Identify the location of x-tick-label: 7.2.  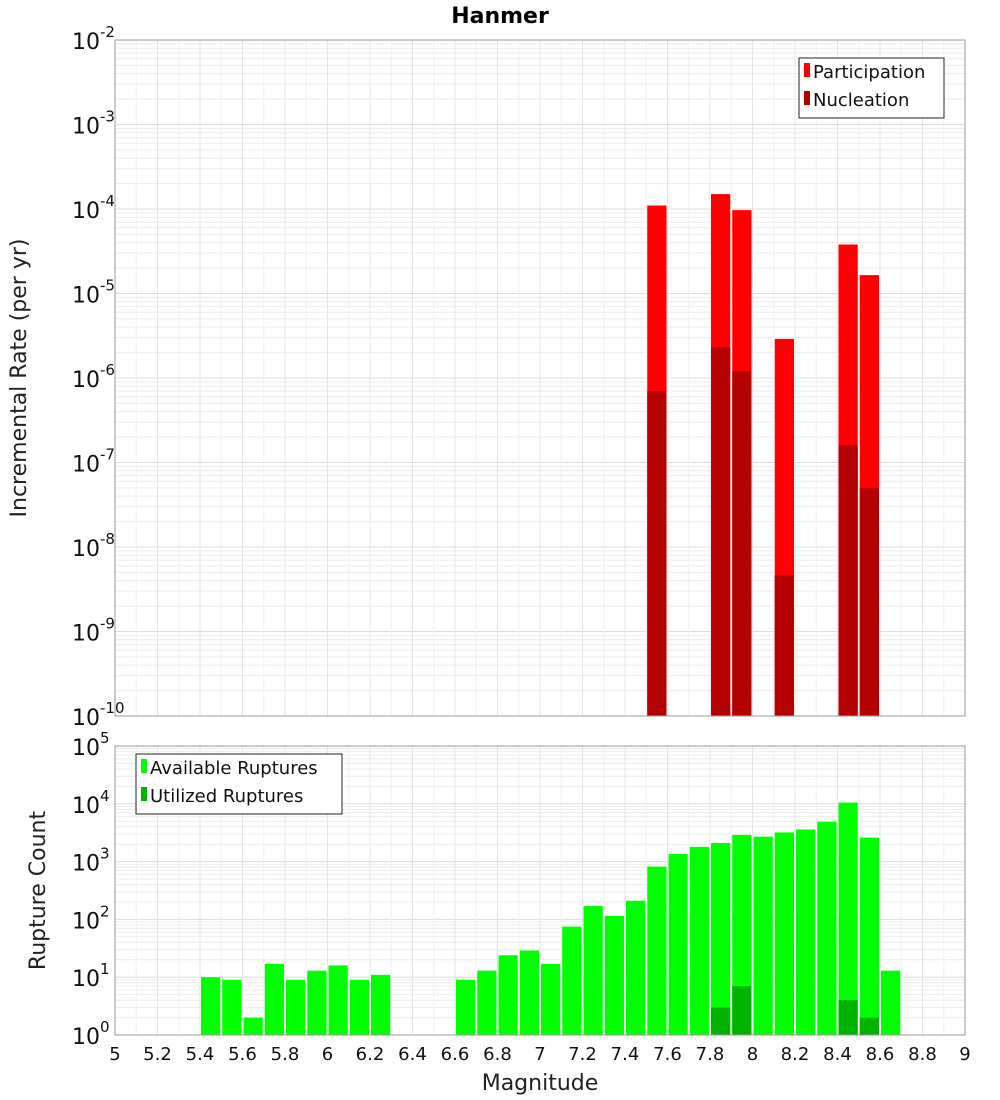
(582, 1054).